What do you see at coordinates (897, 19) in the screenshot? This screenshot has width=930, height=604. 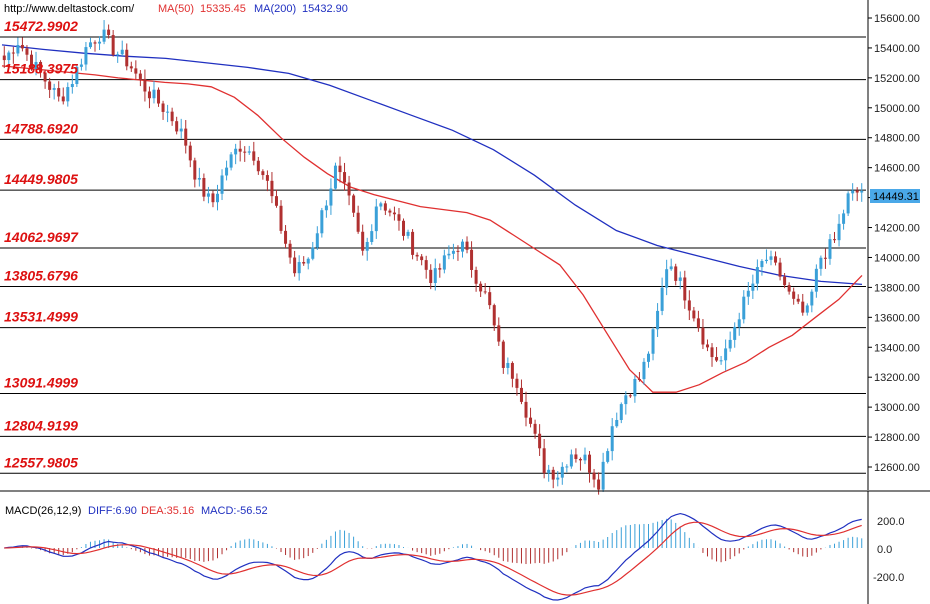 I see `price-tick-label: 15600.00` at bounding box center [897, 19].